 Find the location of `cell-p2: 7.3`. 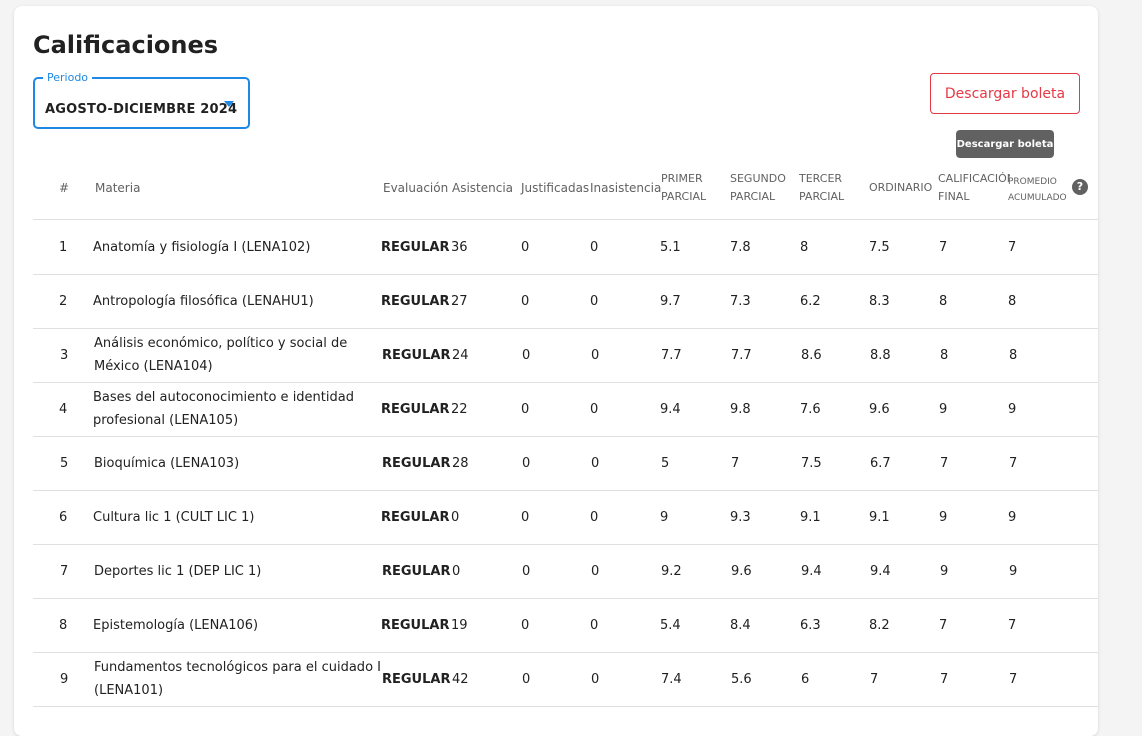

cell-p2: 7.3 is located at coordinates (740, 301).